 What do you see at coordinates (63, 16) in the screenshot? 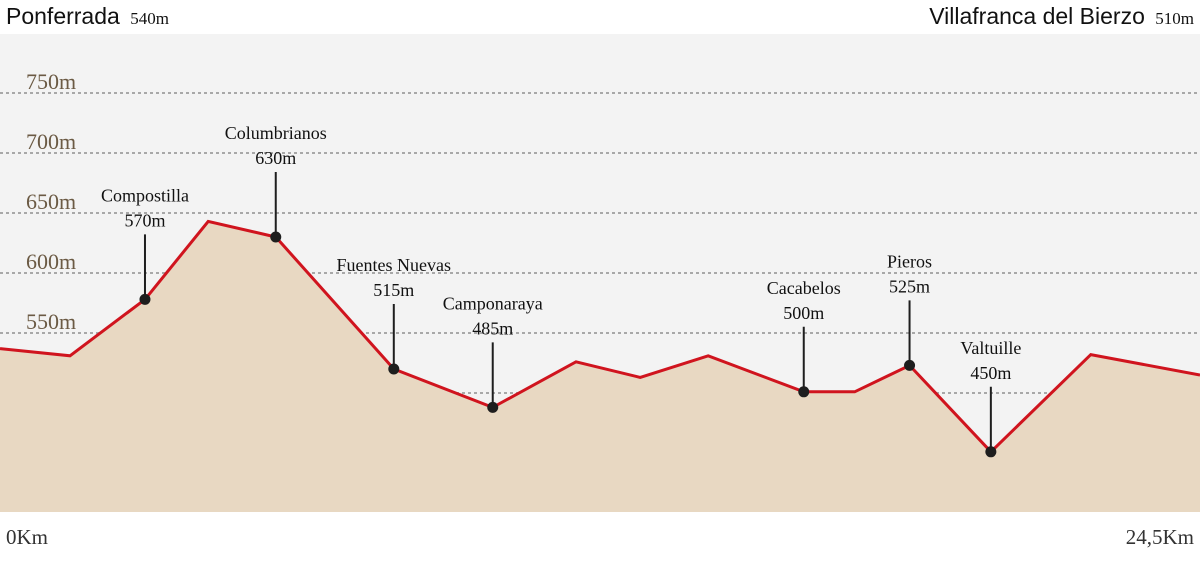
I see `start-town-name: Ponferrada` at bounding box center [63, 16].